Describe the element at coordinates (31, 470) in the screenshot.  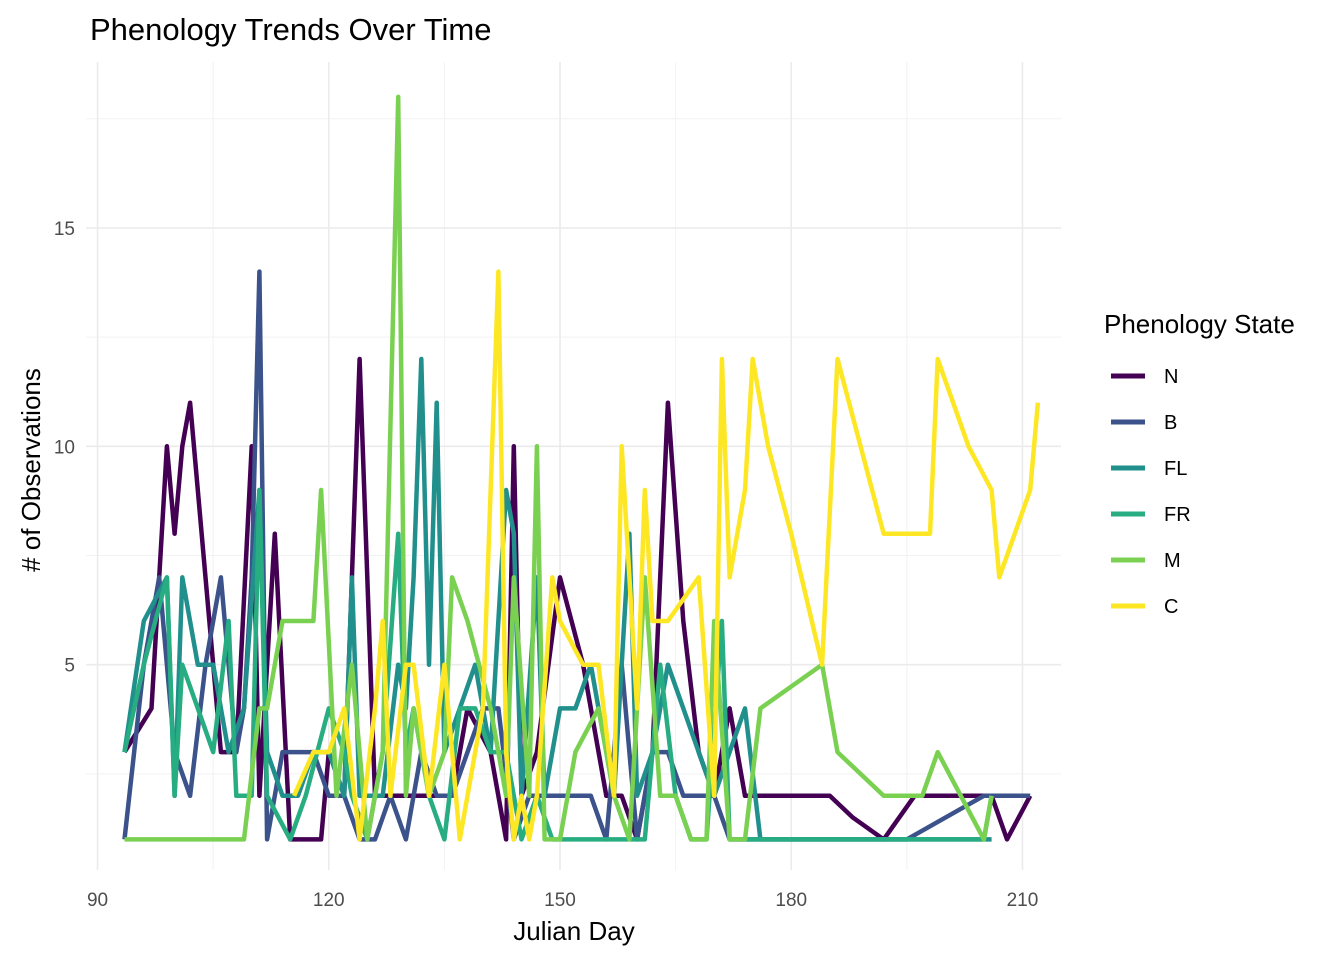
I see `y-axis-title: # of Observations` at that location.